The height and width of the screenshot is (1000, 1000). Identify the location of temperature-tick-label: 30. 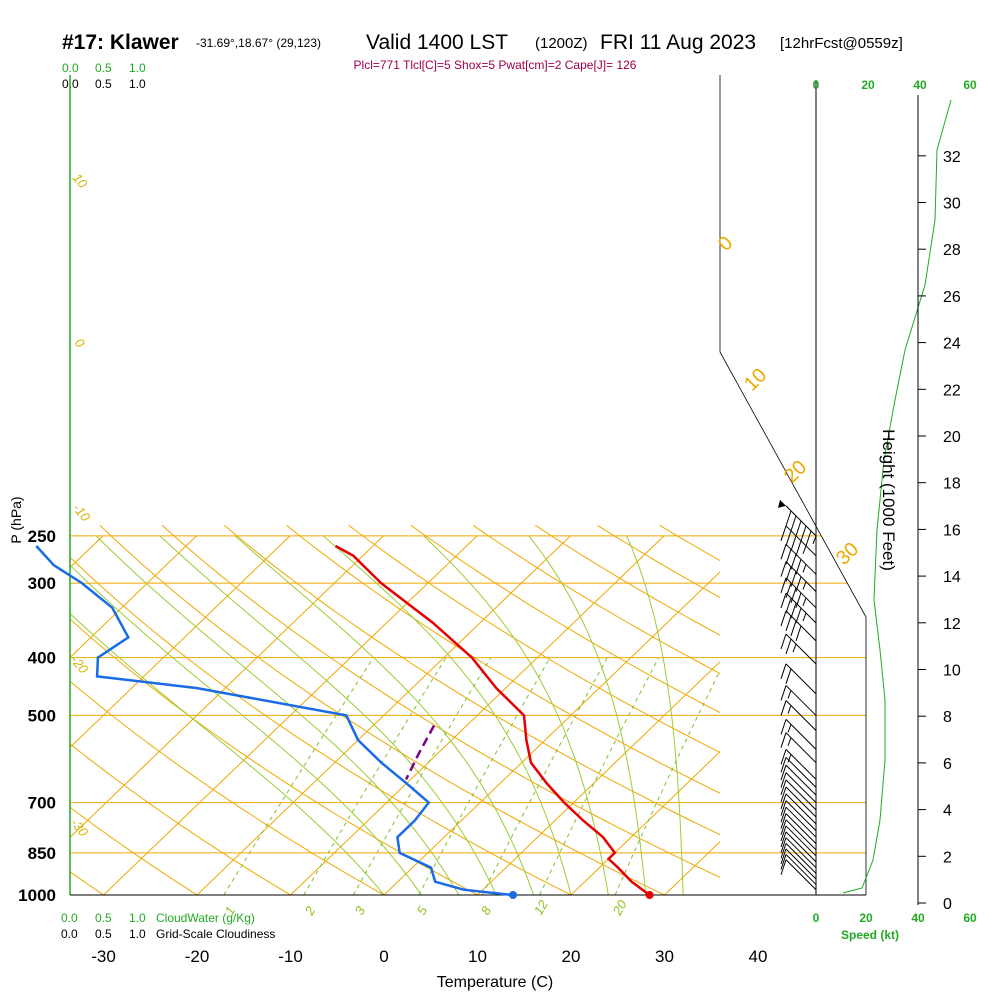
(664, 956).